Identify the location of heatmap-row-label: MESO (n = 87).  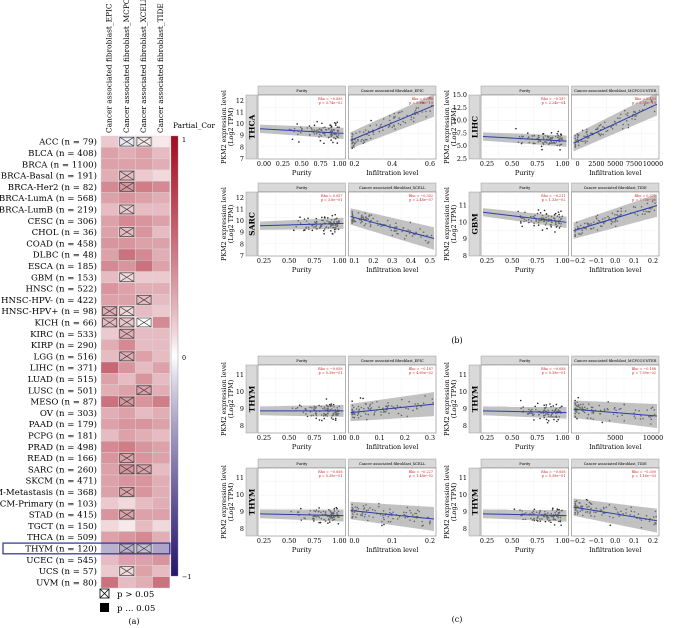
(63, 402).